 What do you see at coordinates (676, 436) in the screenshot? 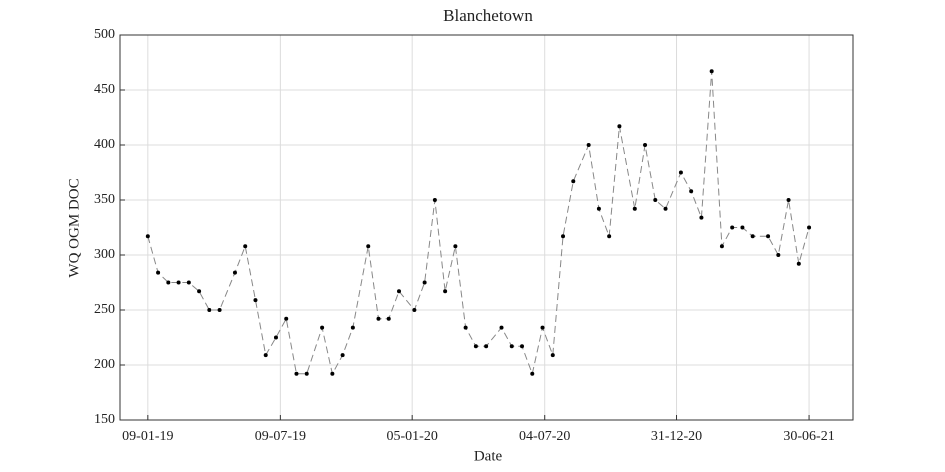
I see `x-tick-label: 31-12-20` at bounding box center [676, 436].